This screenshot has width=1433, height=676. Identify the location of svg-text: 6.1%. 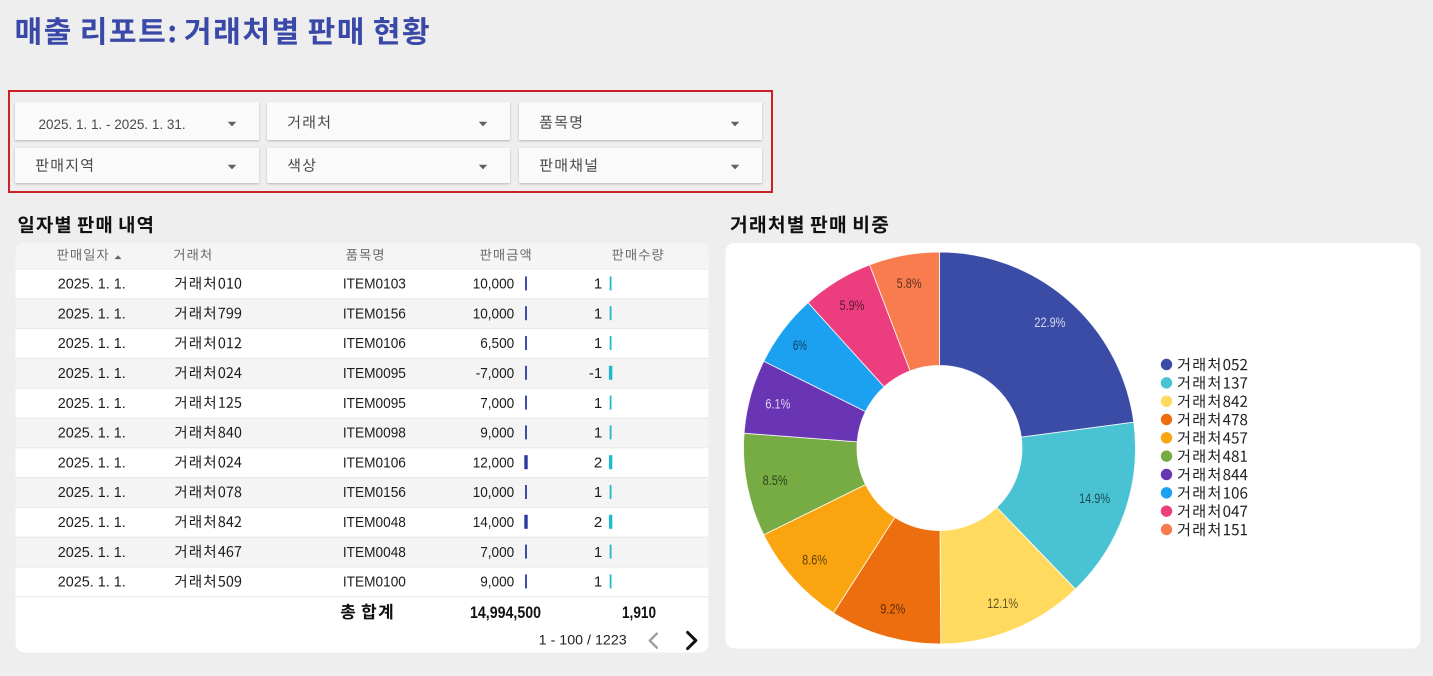
(777, 404).